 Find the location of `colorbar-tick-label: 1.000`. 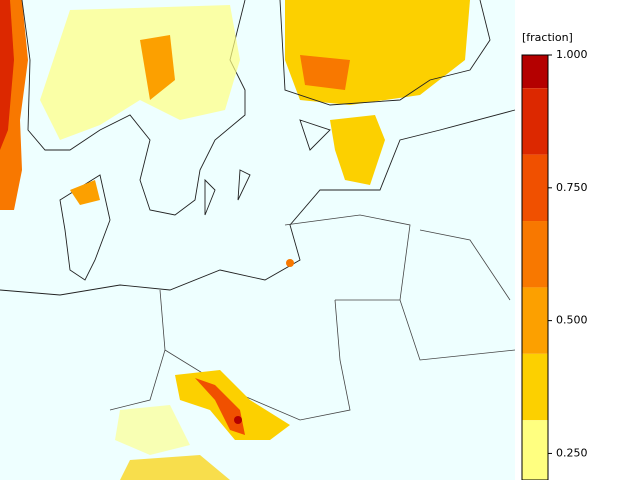

colorbar-tick-label: 1.000 is located at coordinates (572, 54).